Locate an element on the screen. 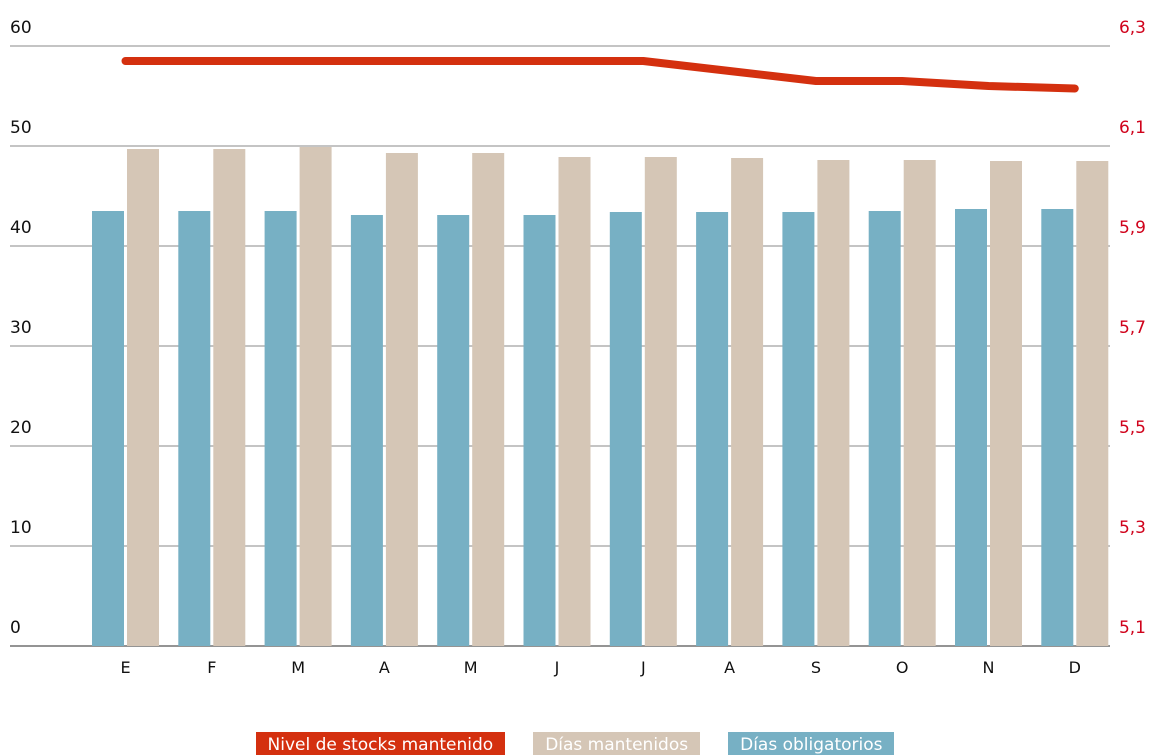  legend-item-days-required: Días obligatorios is located at coordinates (811, 743).